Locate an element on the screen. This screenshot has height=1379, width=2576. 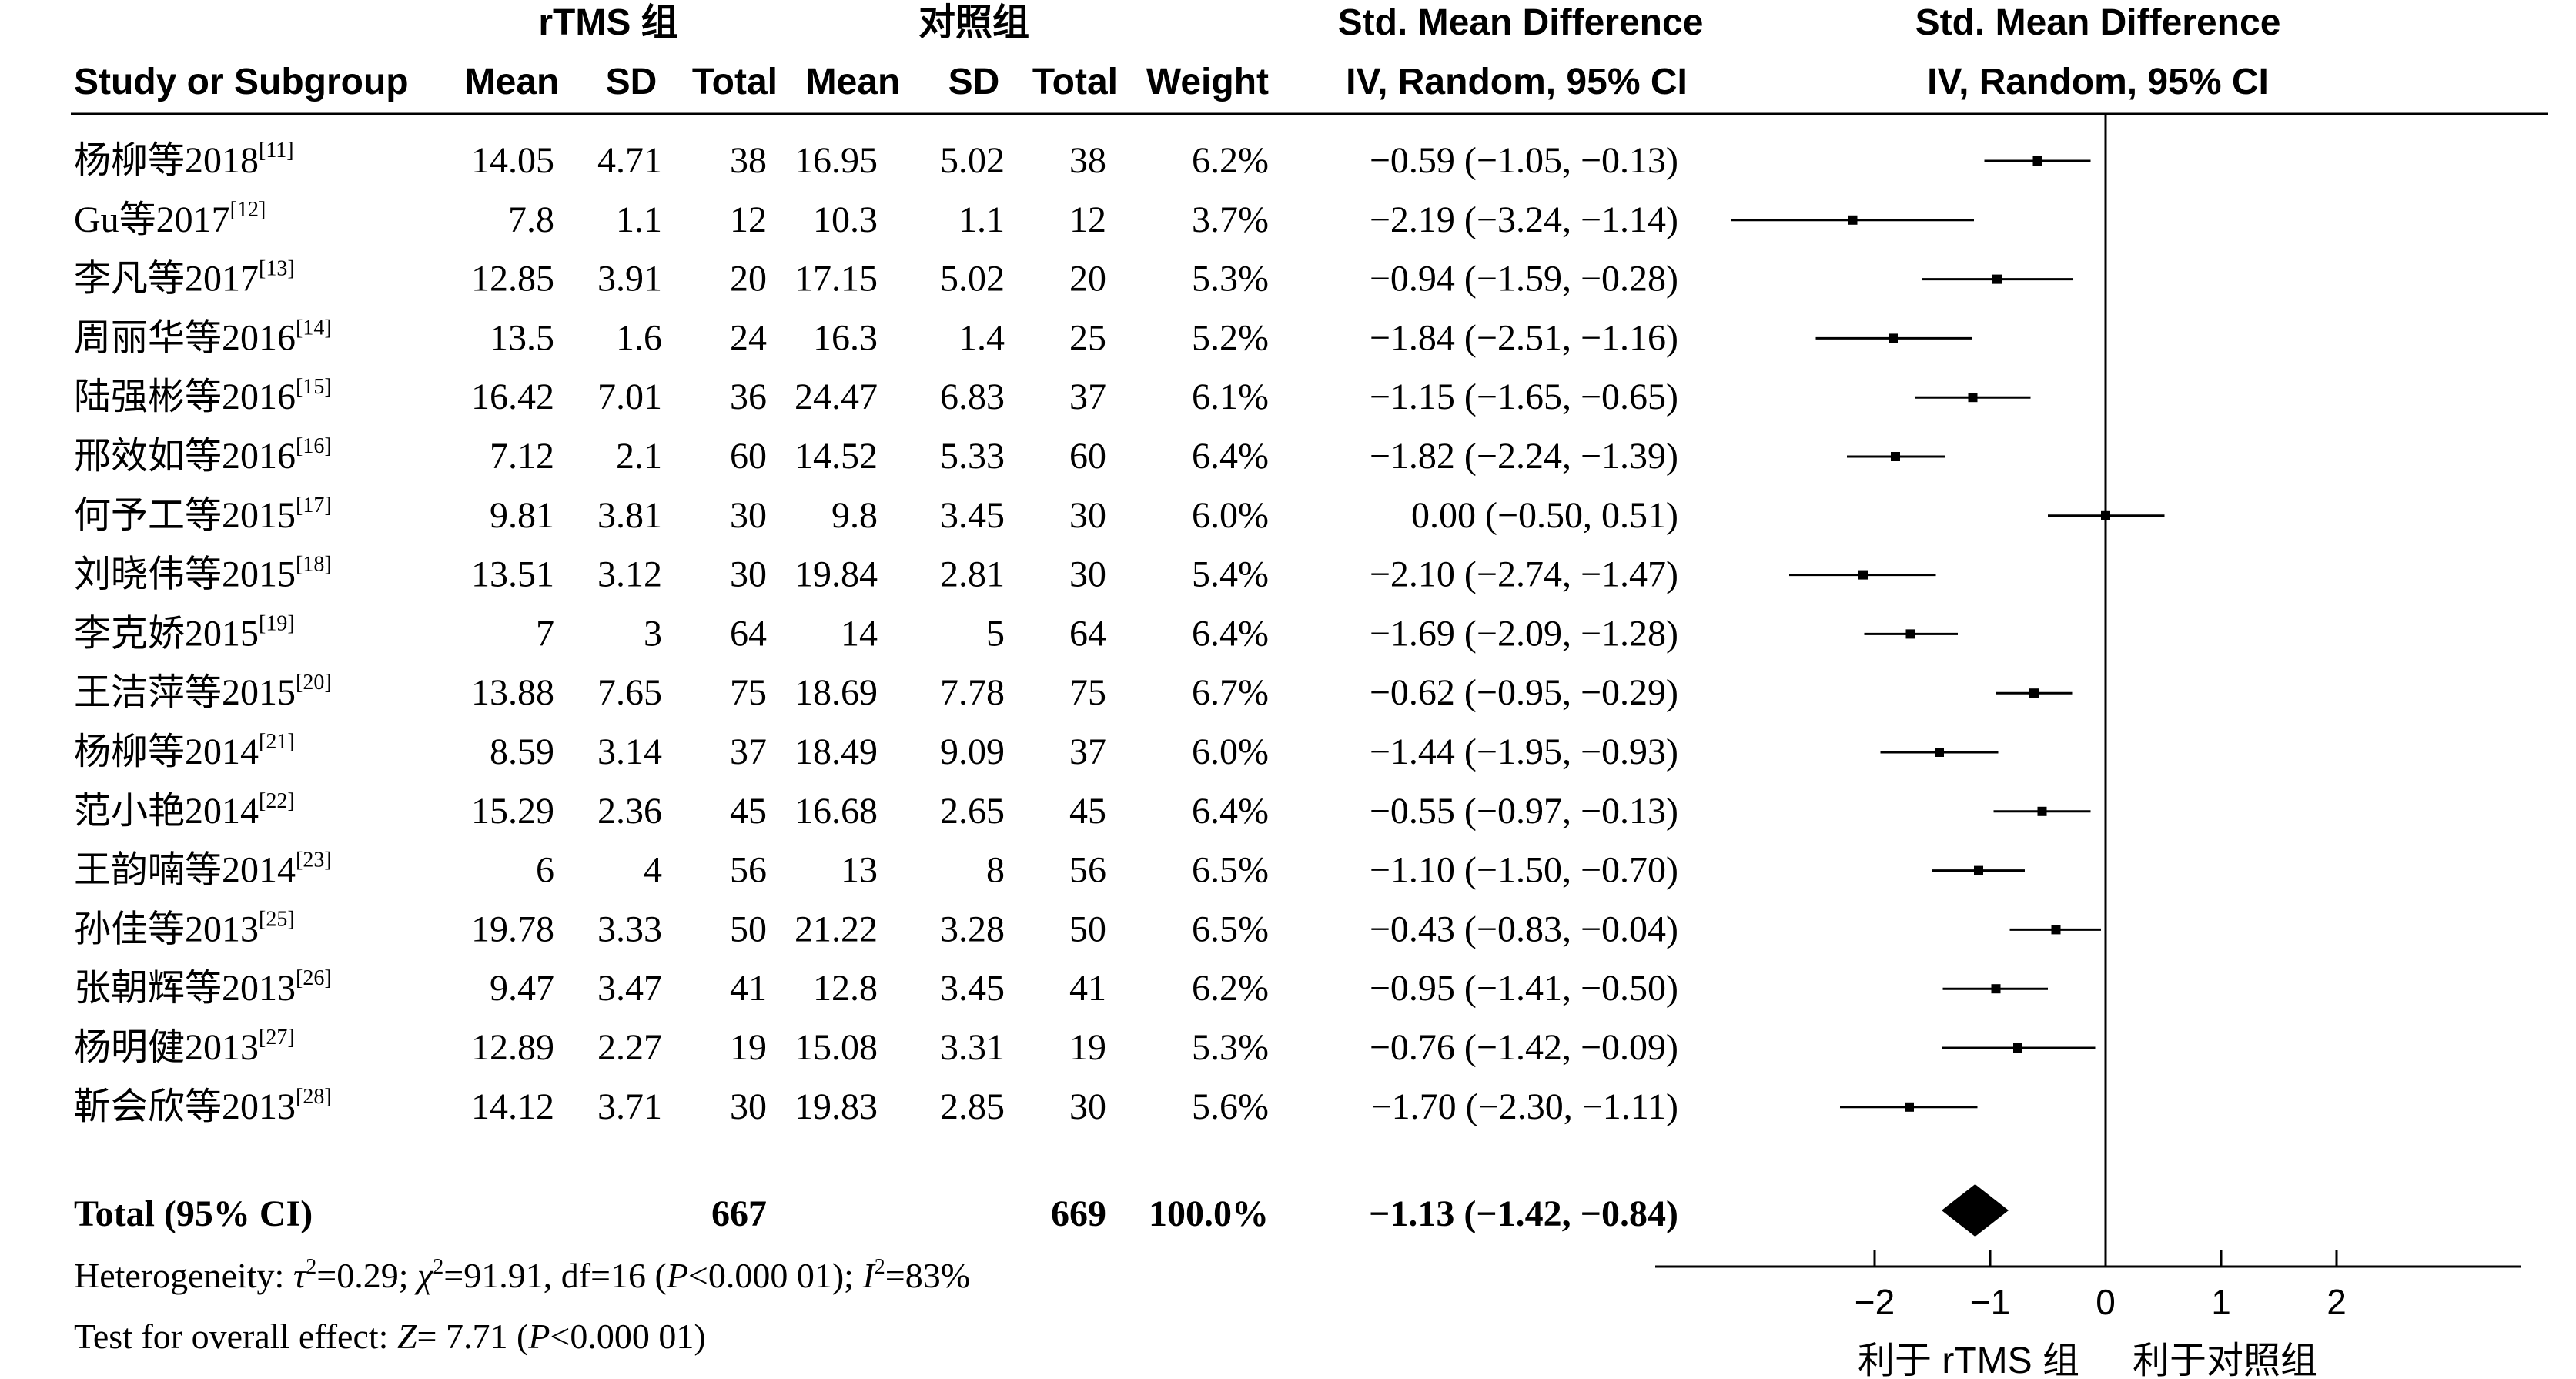
study-name: 孙佳等2013[25] is located at coordinates (185, 928).